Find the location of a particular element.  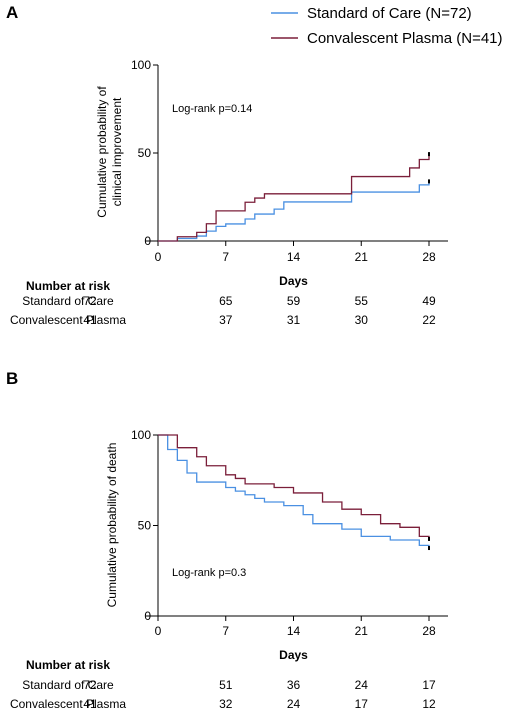

risk-value: 36 is located at coordinates (294, 685).